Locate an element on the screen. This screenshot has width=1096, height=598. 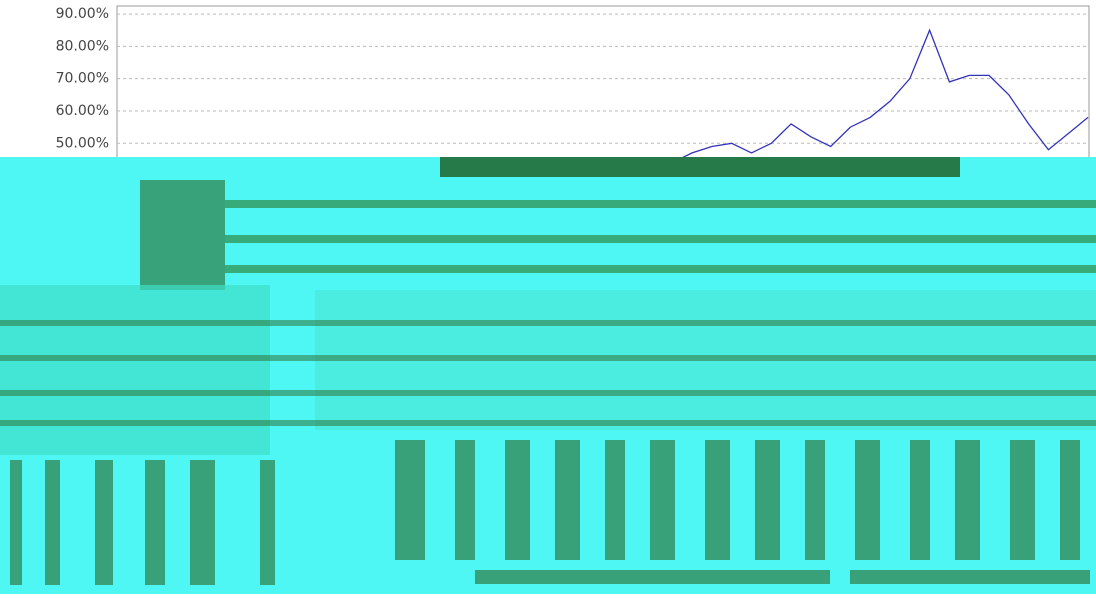
line is located at coordinates (866, 94).